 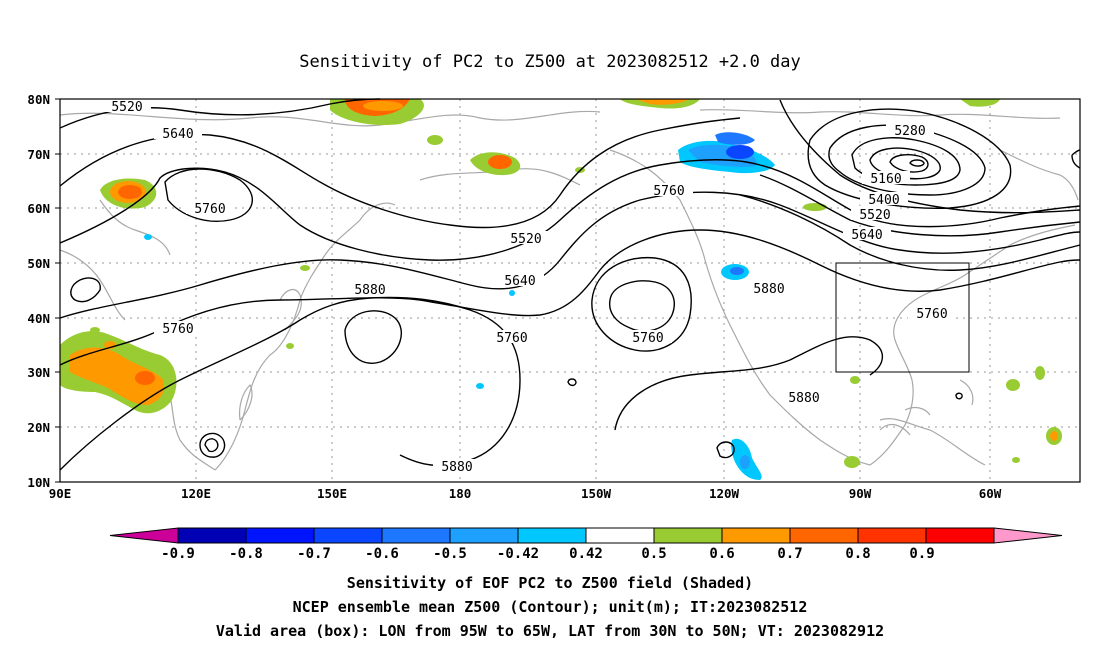 I want to click on lon-tick-label: 120E, so click(x=196, y=493).